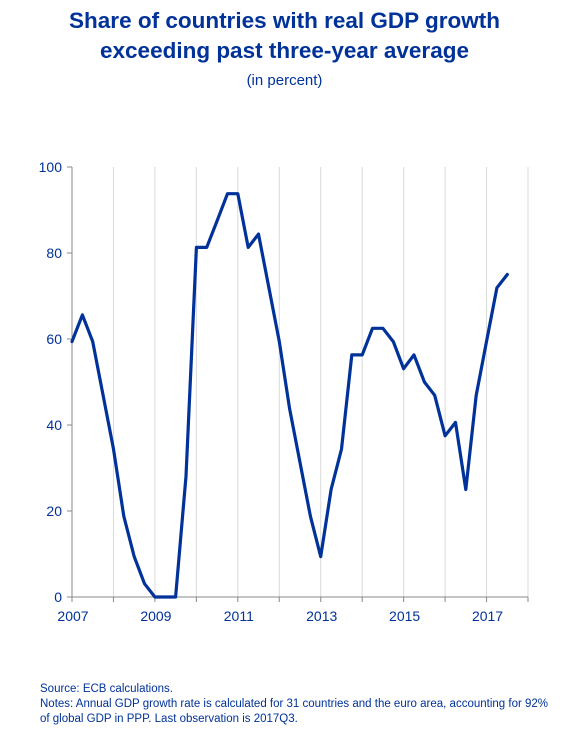 The image size is (569, 739). What do you see at coordinates (321, 616) in the screenshot?
I see `x-tick-label: 2013` at bounding box center [321, 616].